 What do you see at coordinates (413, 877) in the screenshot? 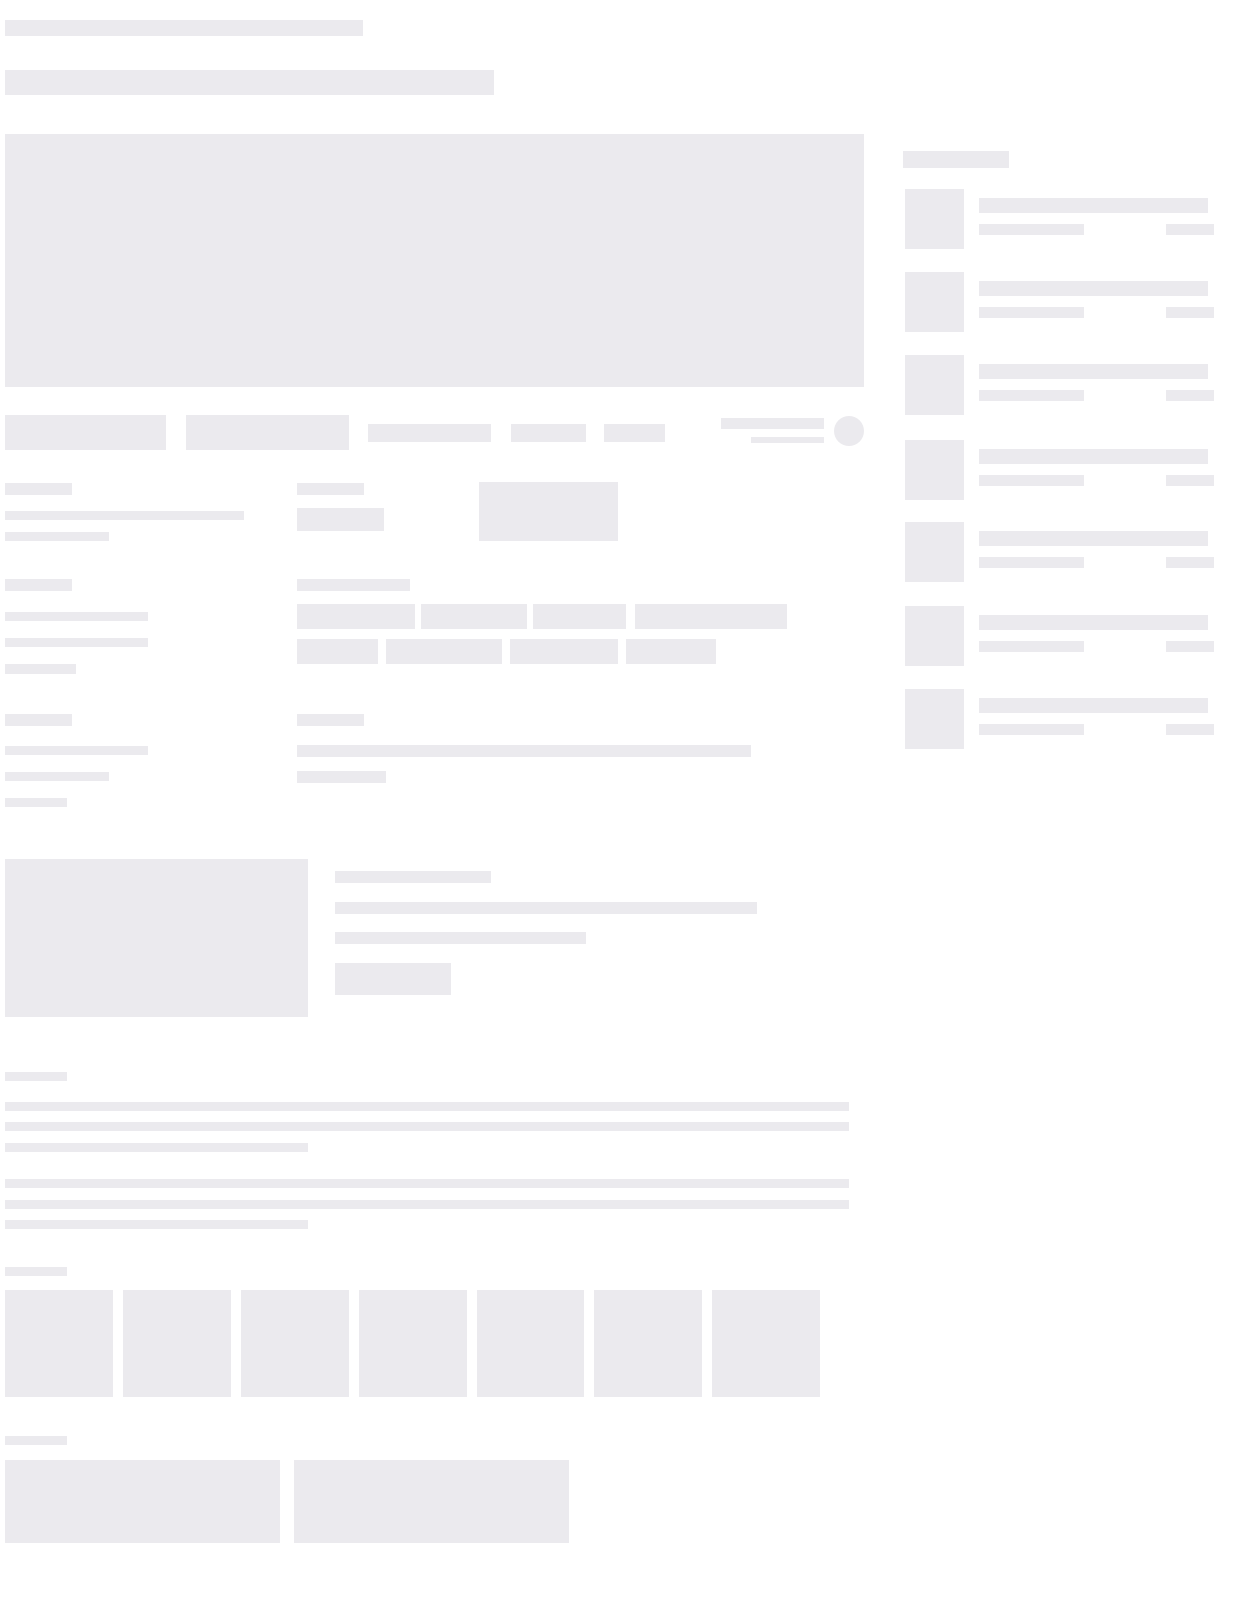
I see `promo-title-placeholder` at bounding box center [413, 877].